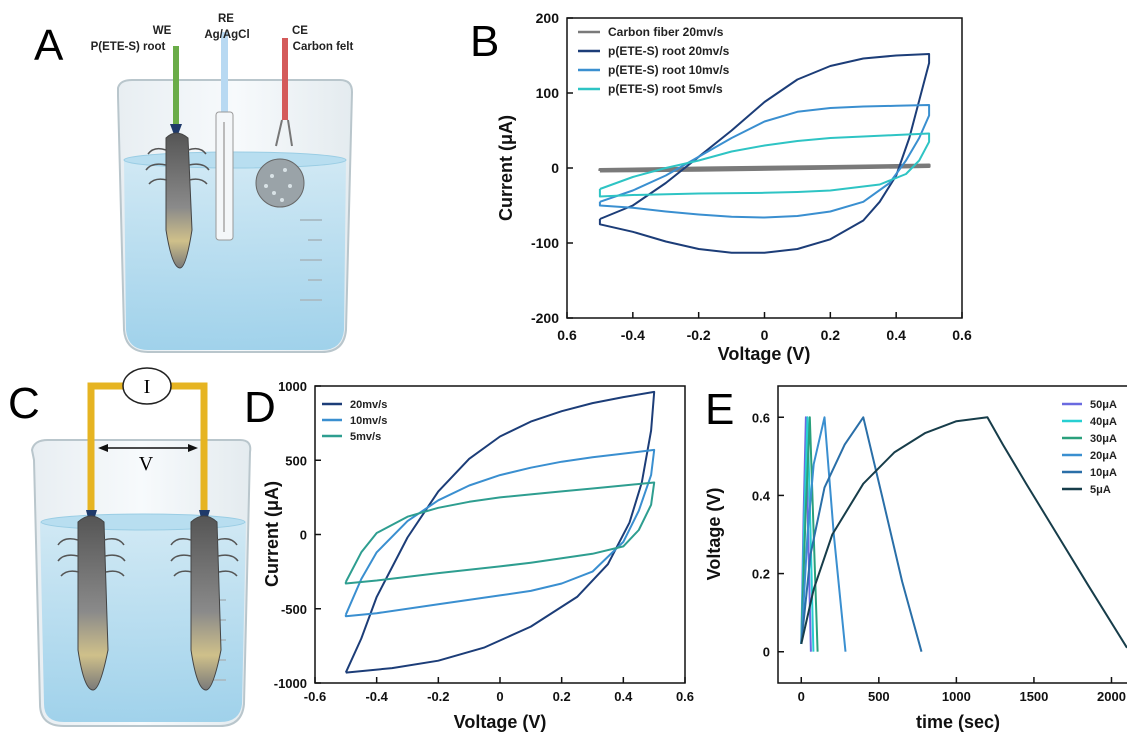 This screenshot has width=1127, height=734. What do you see at coordinates (500, 722) in the screenshot?
I see `x-axis-title-d: Voltage (V)` at bounding box center [500, 722].